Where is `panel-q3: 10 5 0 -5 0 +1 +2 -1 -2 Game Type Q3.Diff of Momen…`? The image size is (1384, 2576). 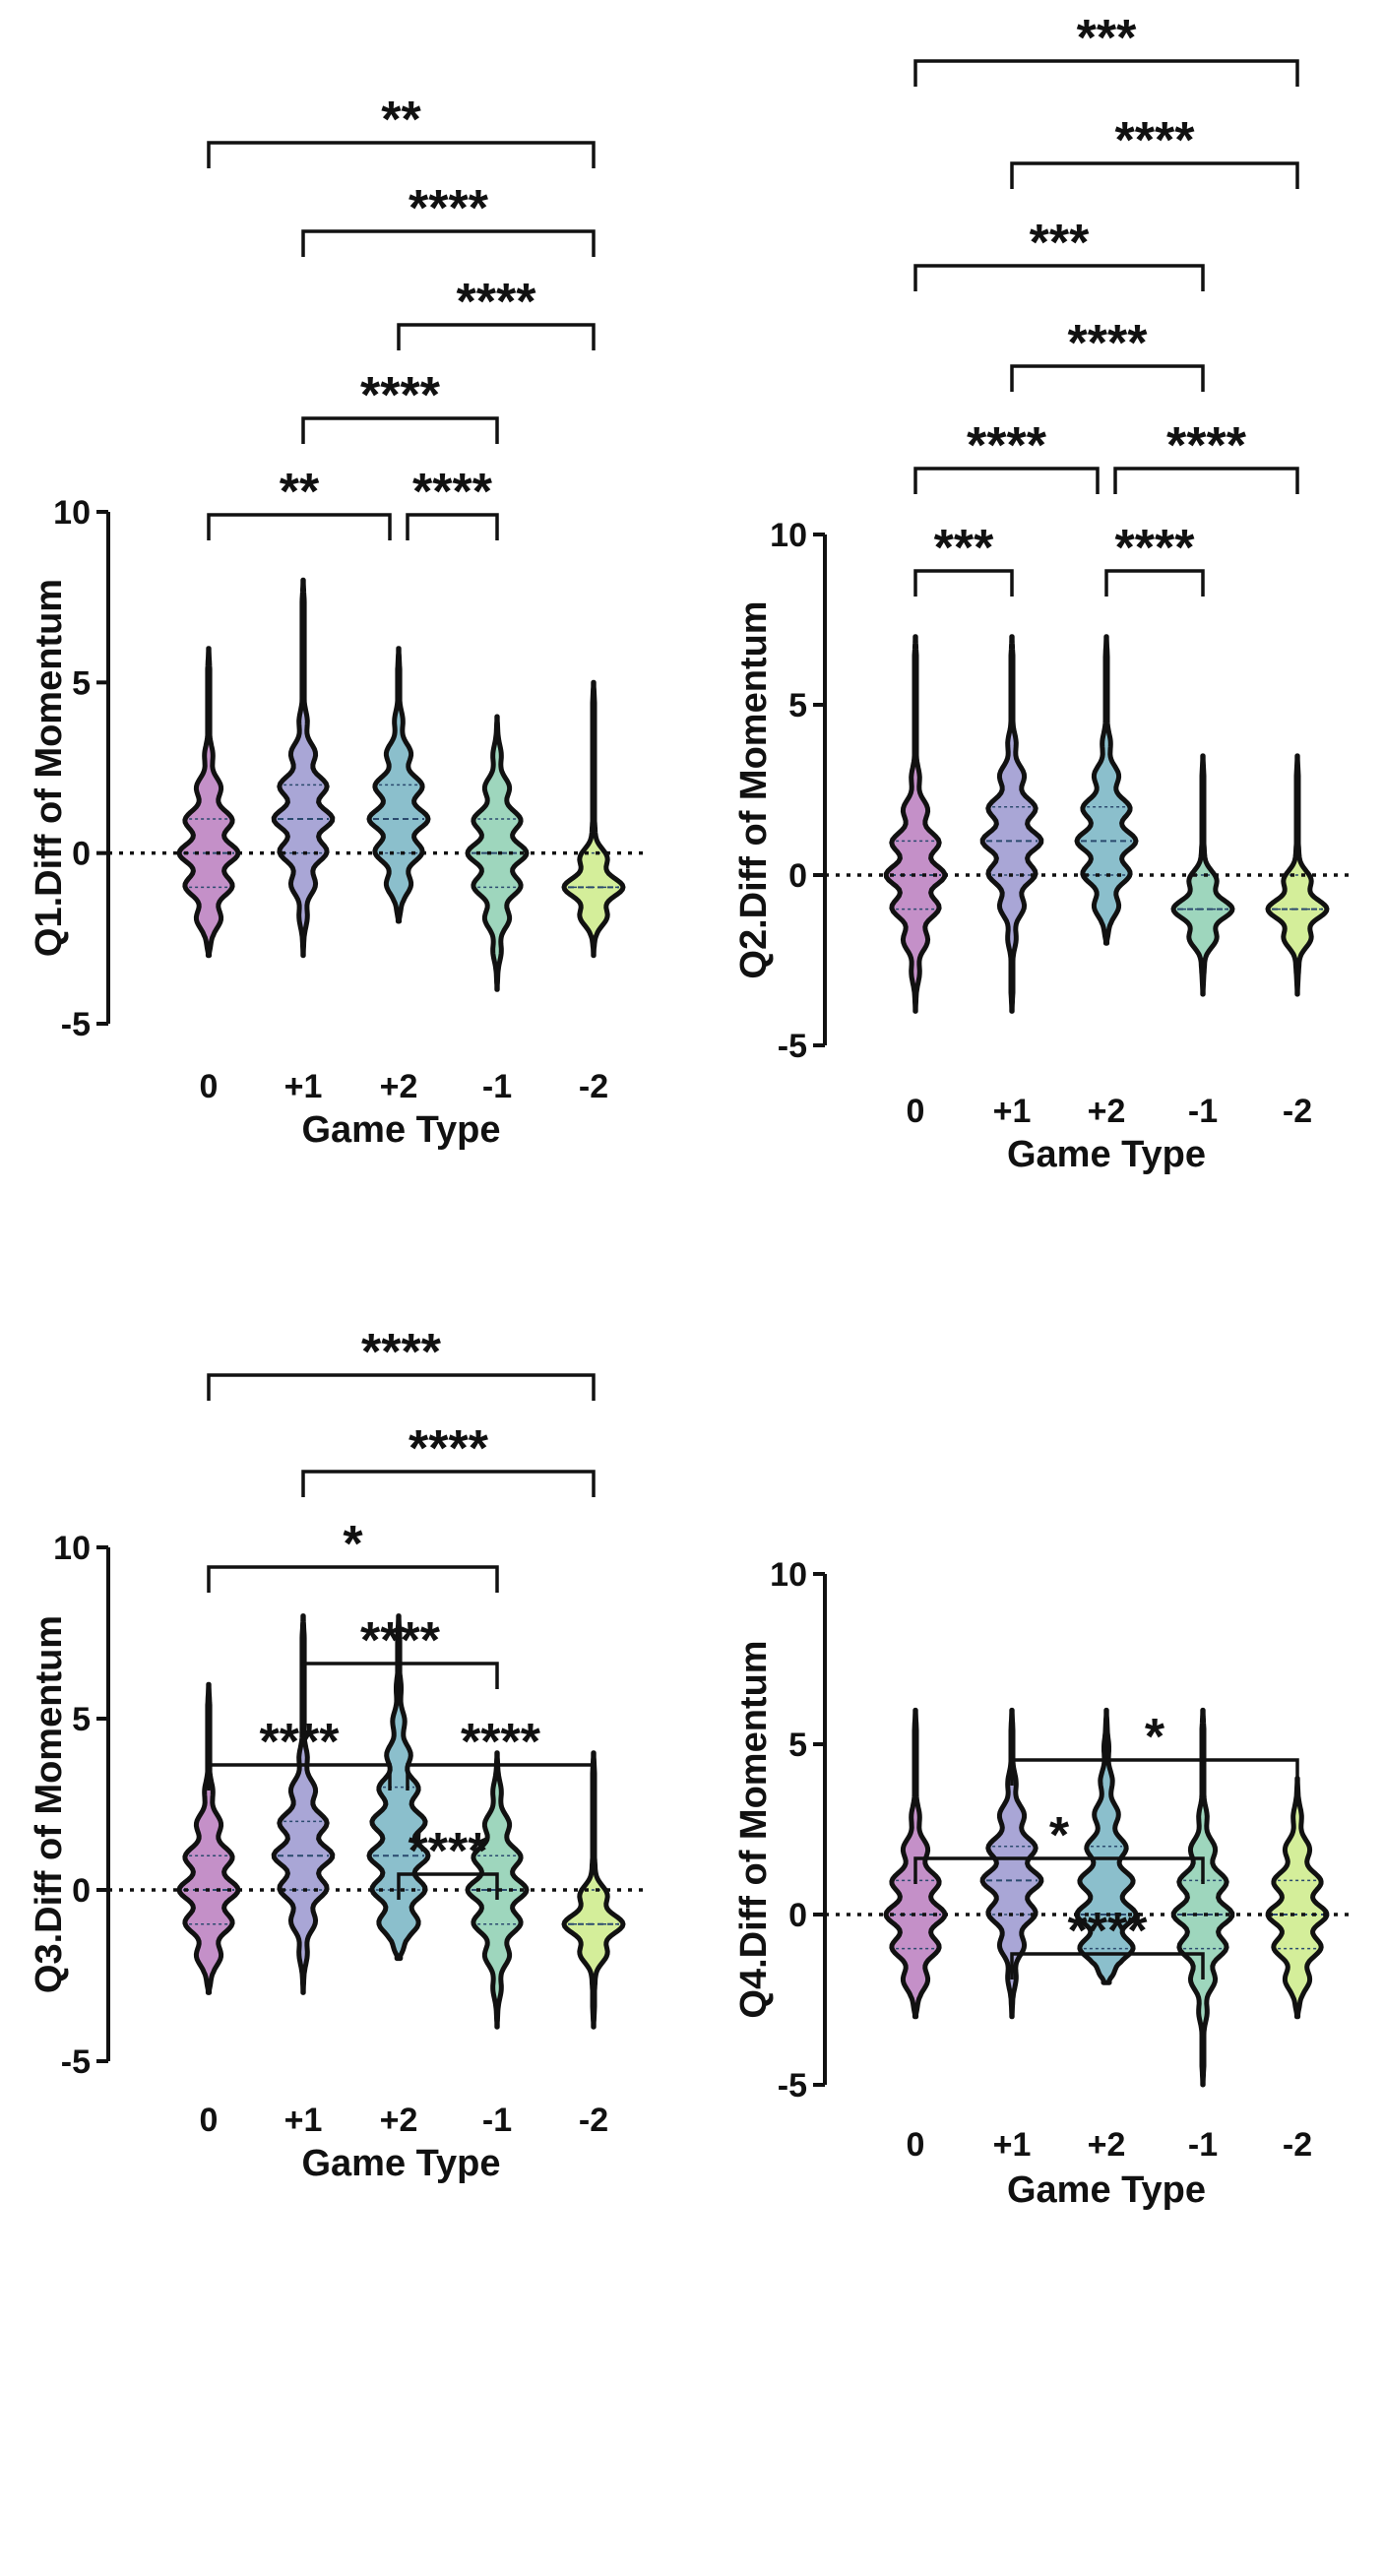 panel-q3: 10 5 0 -5 0 +1 +2 -1 -2 Game Type Q3.Diff of Momen… is located at coordinates (338, 1754).